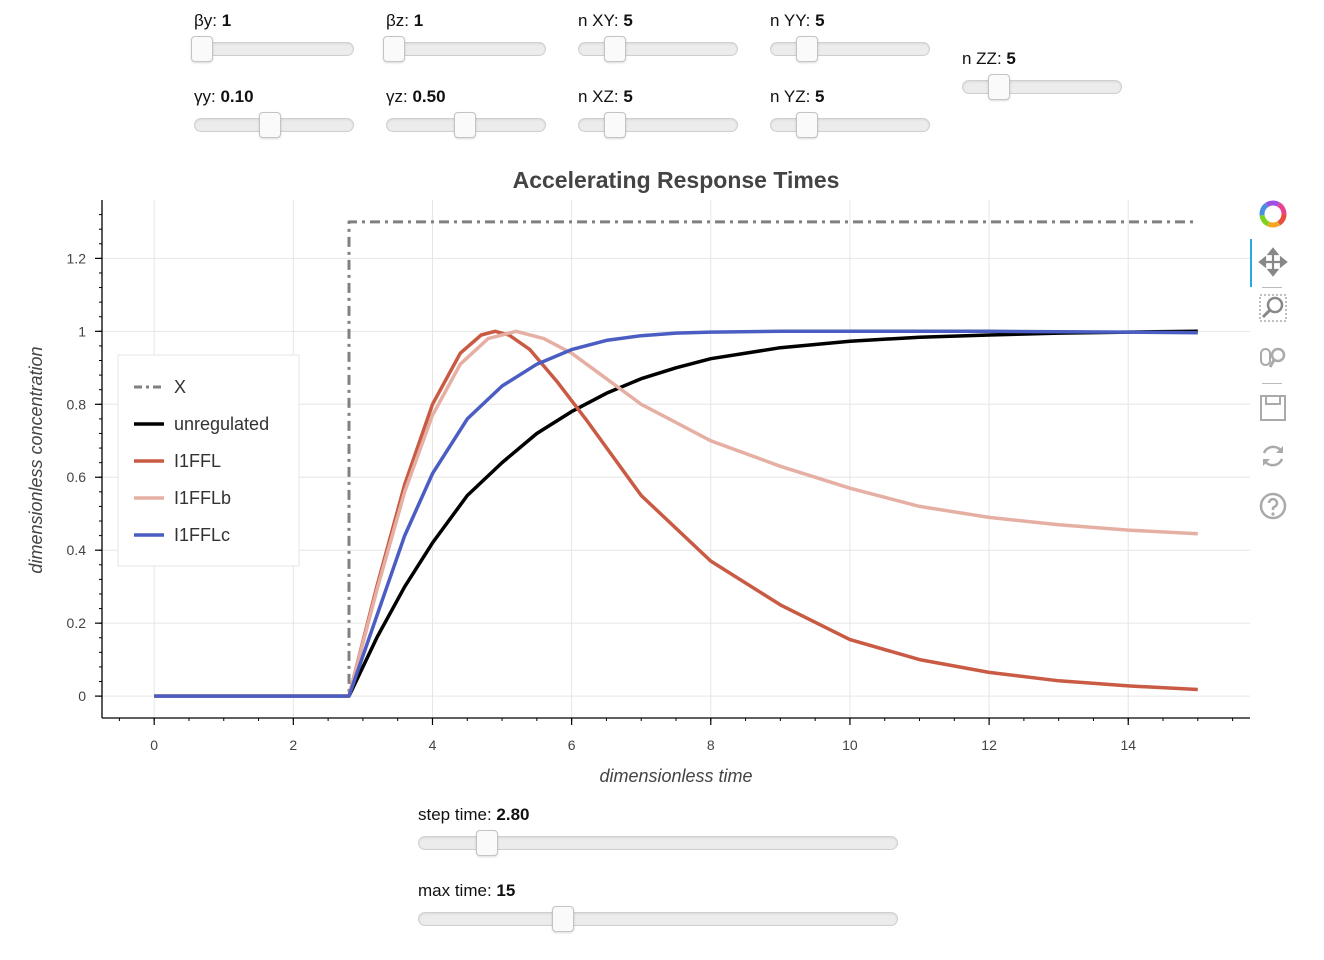 The height and width of the screenshot is (960, 1324). What do you see at coordinates (998, 87) in the screenshot?
I see `n-zz-handle` at bounding box center [998, 87].